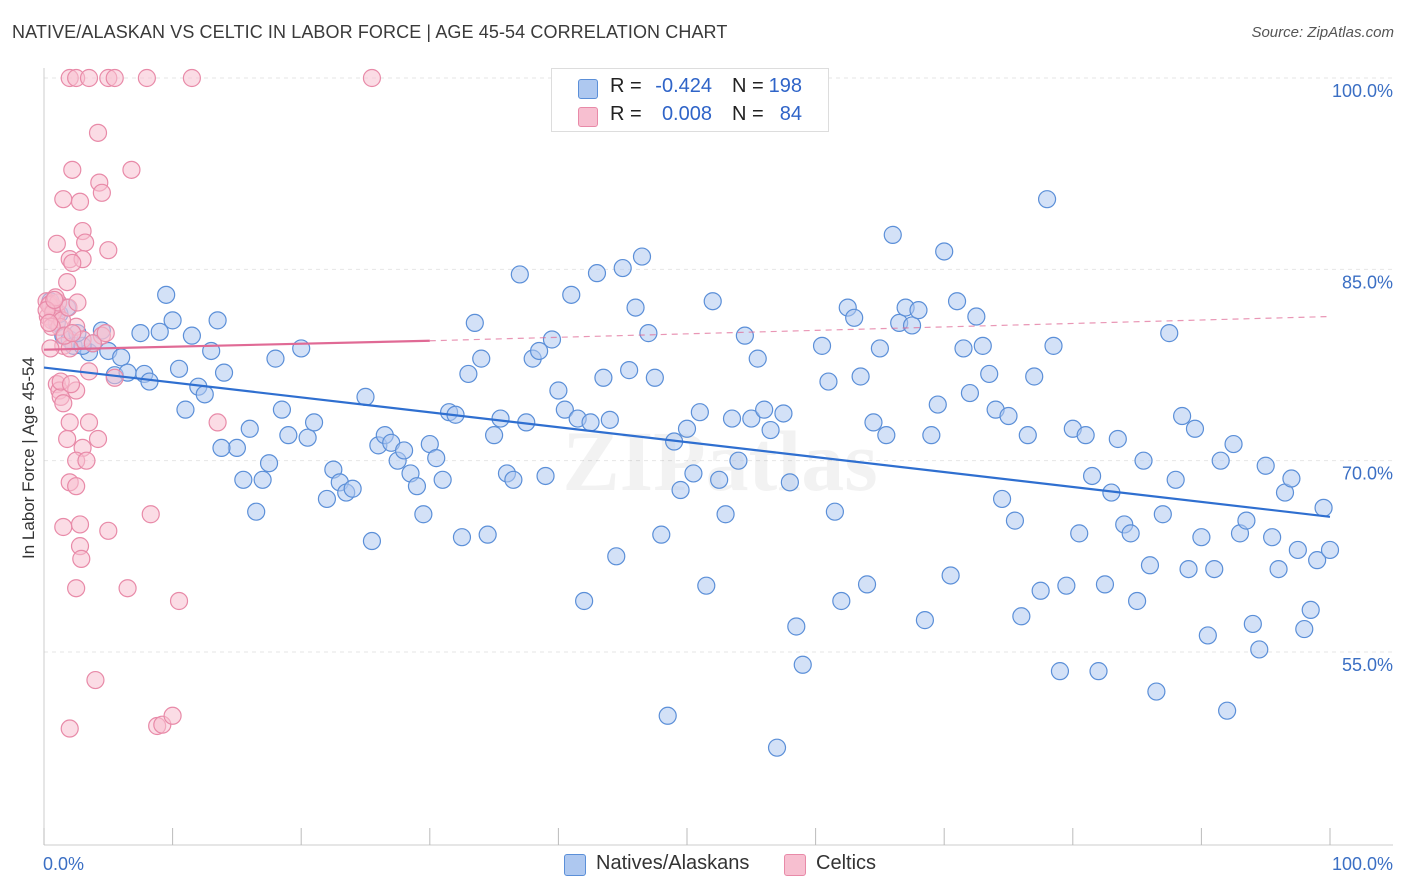  I want to click on y-tick-label: 85.0%, so click(1367, 282).